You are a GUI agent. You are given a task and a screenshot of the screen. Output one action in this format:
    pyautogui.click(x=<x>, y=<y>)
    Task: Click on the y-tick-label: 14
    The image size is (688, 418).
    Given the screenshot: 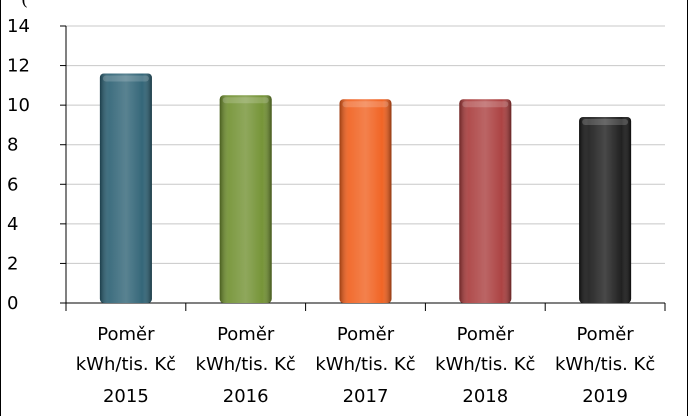 What is the action you would take?
    pyautogui.click(x=18, y=26)
    